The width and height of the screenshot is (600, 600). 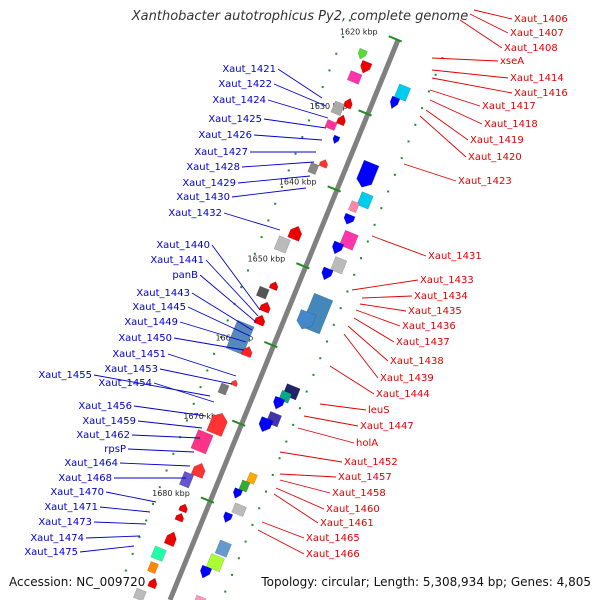 I want to click on reverse-gene-label: rpsP, so click(x=115, y=449).